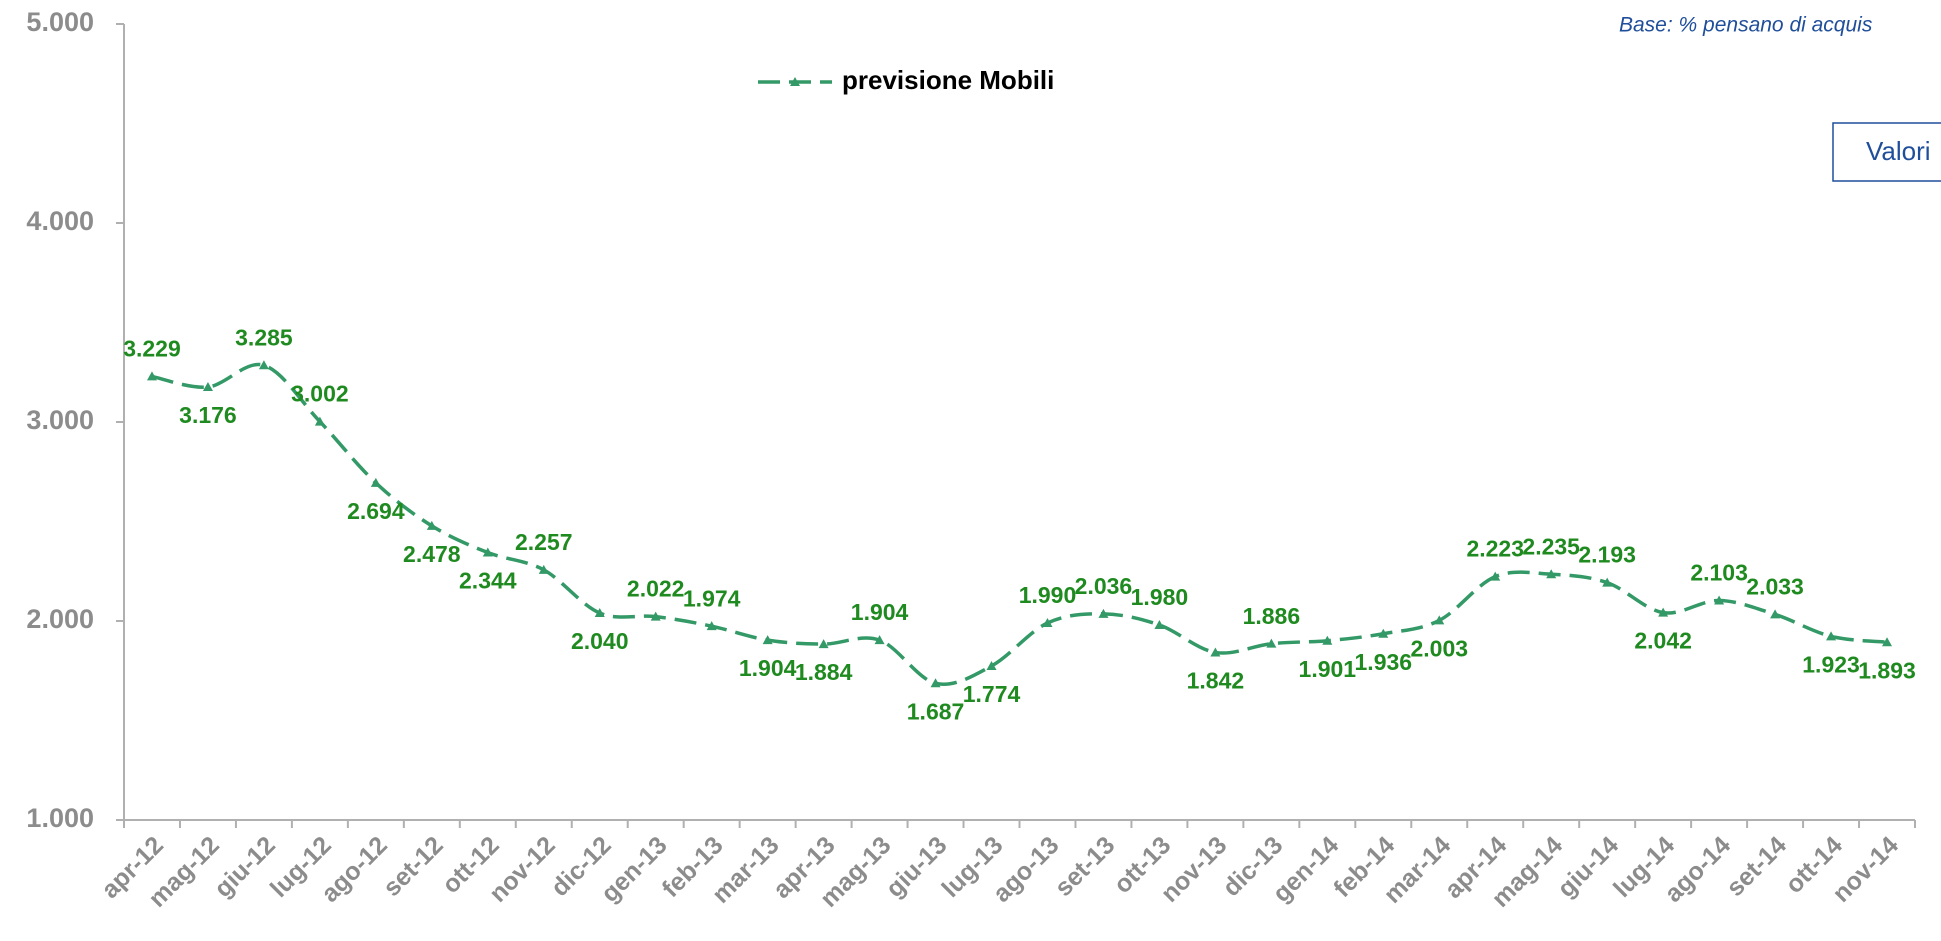  Describe the element at coordinates (1551, 546) in the screenshot. I see `value-label: 2.235` at that location.